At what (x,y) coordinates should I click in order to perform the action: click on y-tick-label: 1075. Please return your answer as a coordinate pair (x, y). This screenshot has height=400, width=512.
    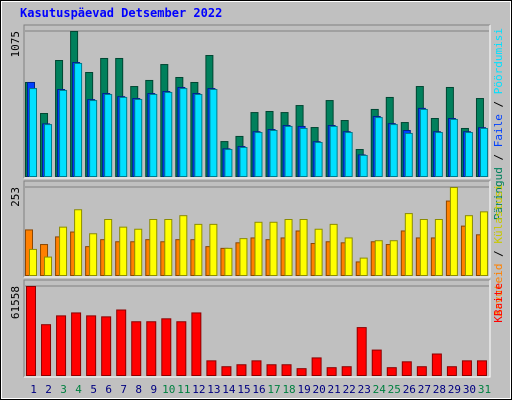
    Looking at the image, I should click on (15, 44).